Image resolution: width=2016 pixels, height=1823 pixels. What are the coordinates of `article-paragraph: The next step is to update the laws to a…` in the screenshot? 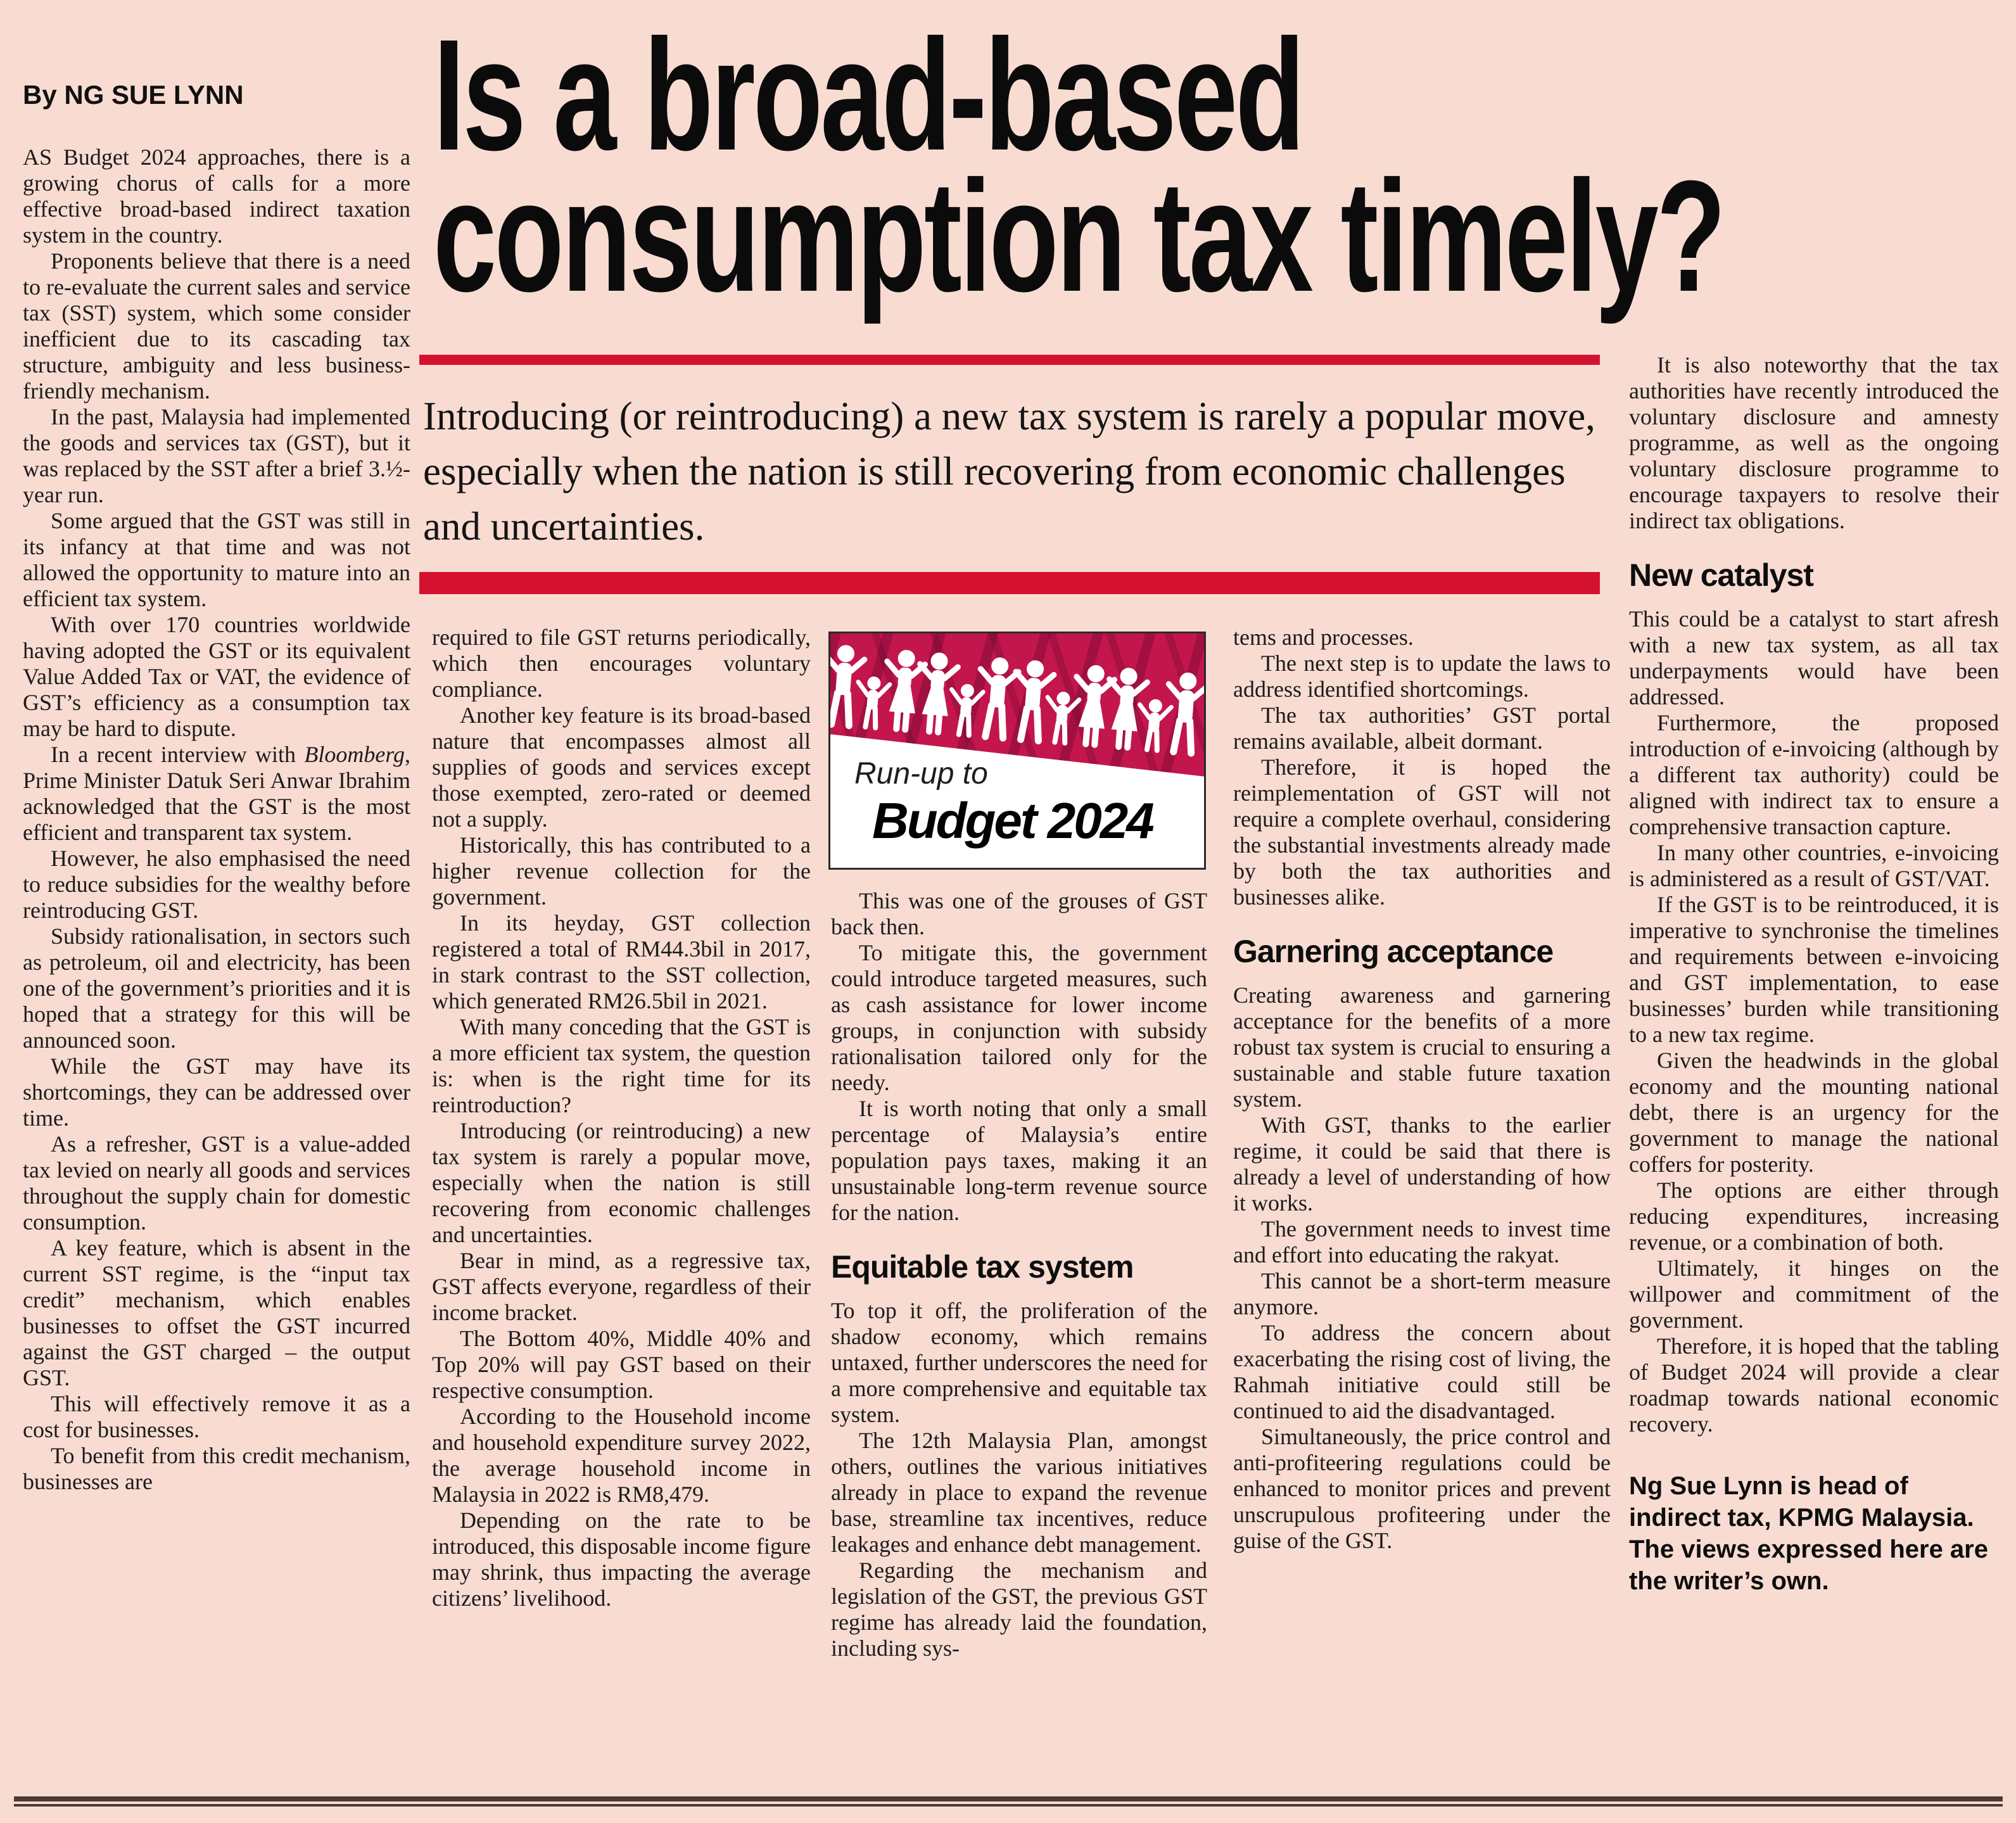 It's located at (1422, 676).